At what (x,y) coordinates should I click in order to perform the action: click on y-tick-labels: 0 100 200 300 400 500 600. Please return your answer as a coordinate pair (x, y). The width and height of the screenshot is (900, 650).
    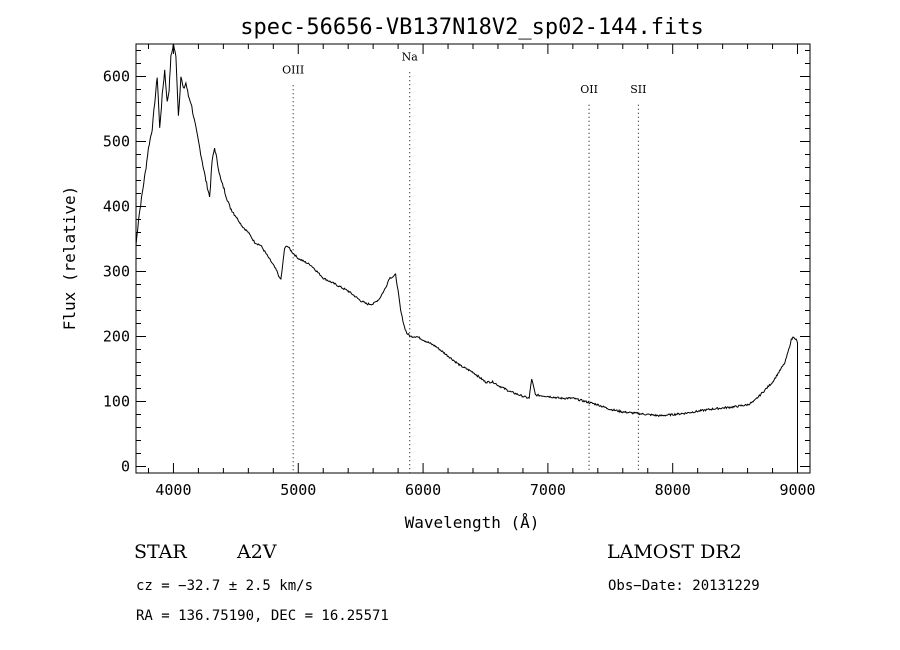
    Looking at the image, I should click on (116, 272).